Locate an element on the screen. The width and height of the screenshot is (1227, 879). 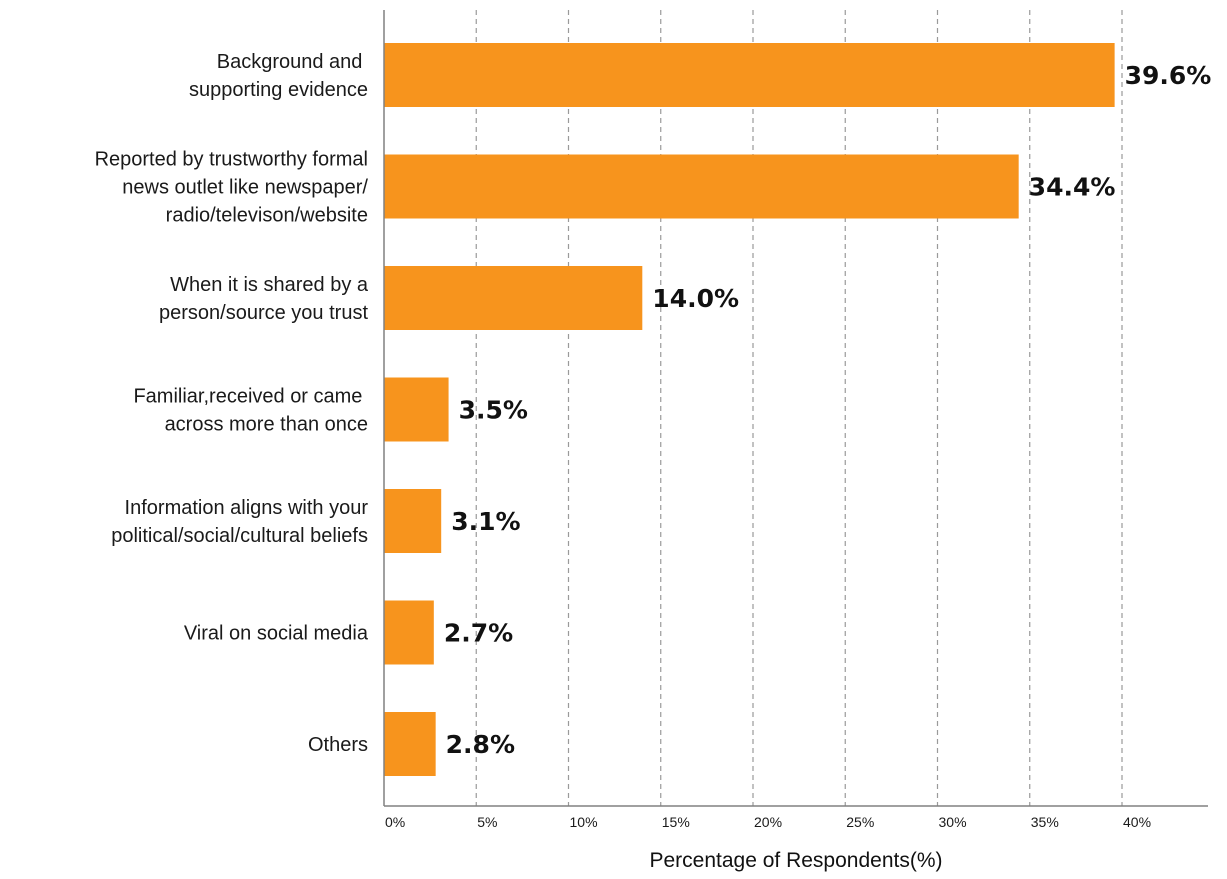
category-label-line: political/social/cultural beliefs is located at coordinates (239, 536).